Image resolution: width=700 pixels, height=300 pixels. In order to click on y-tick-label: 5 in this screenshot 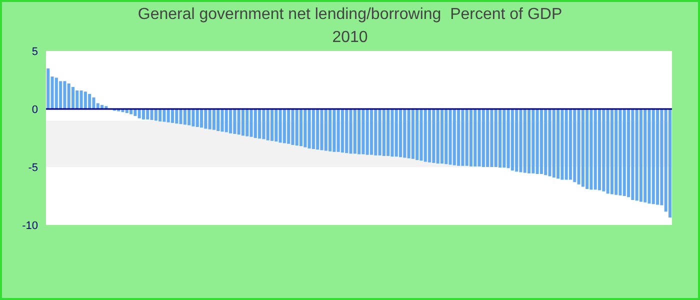, I will do `click(35, 52)`.